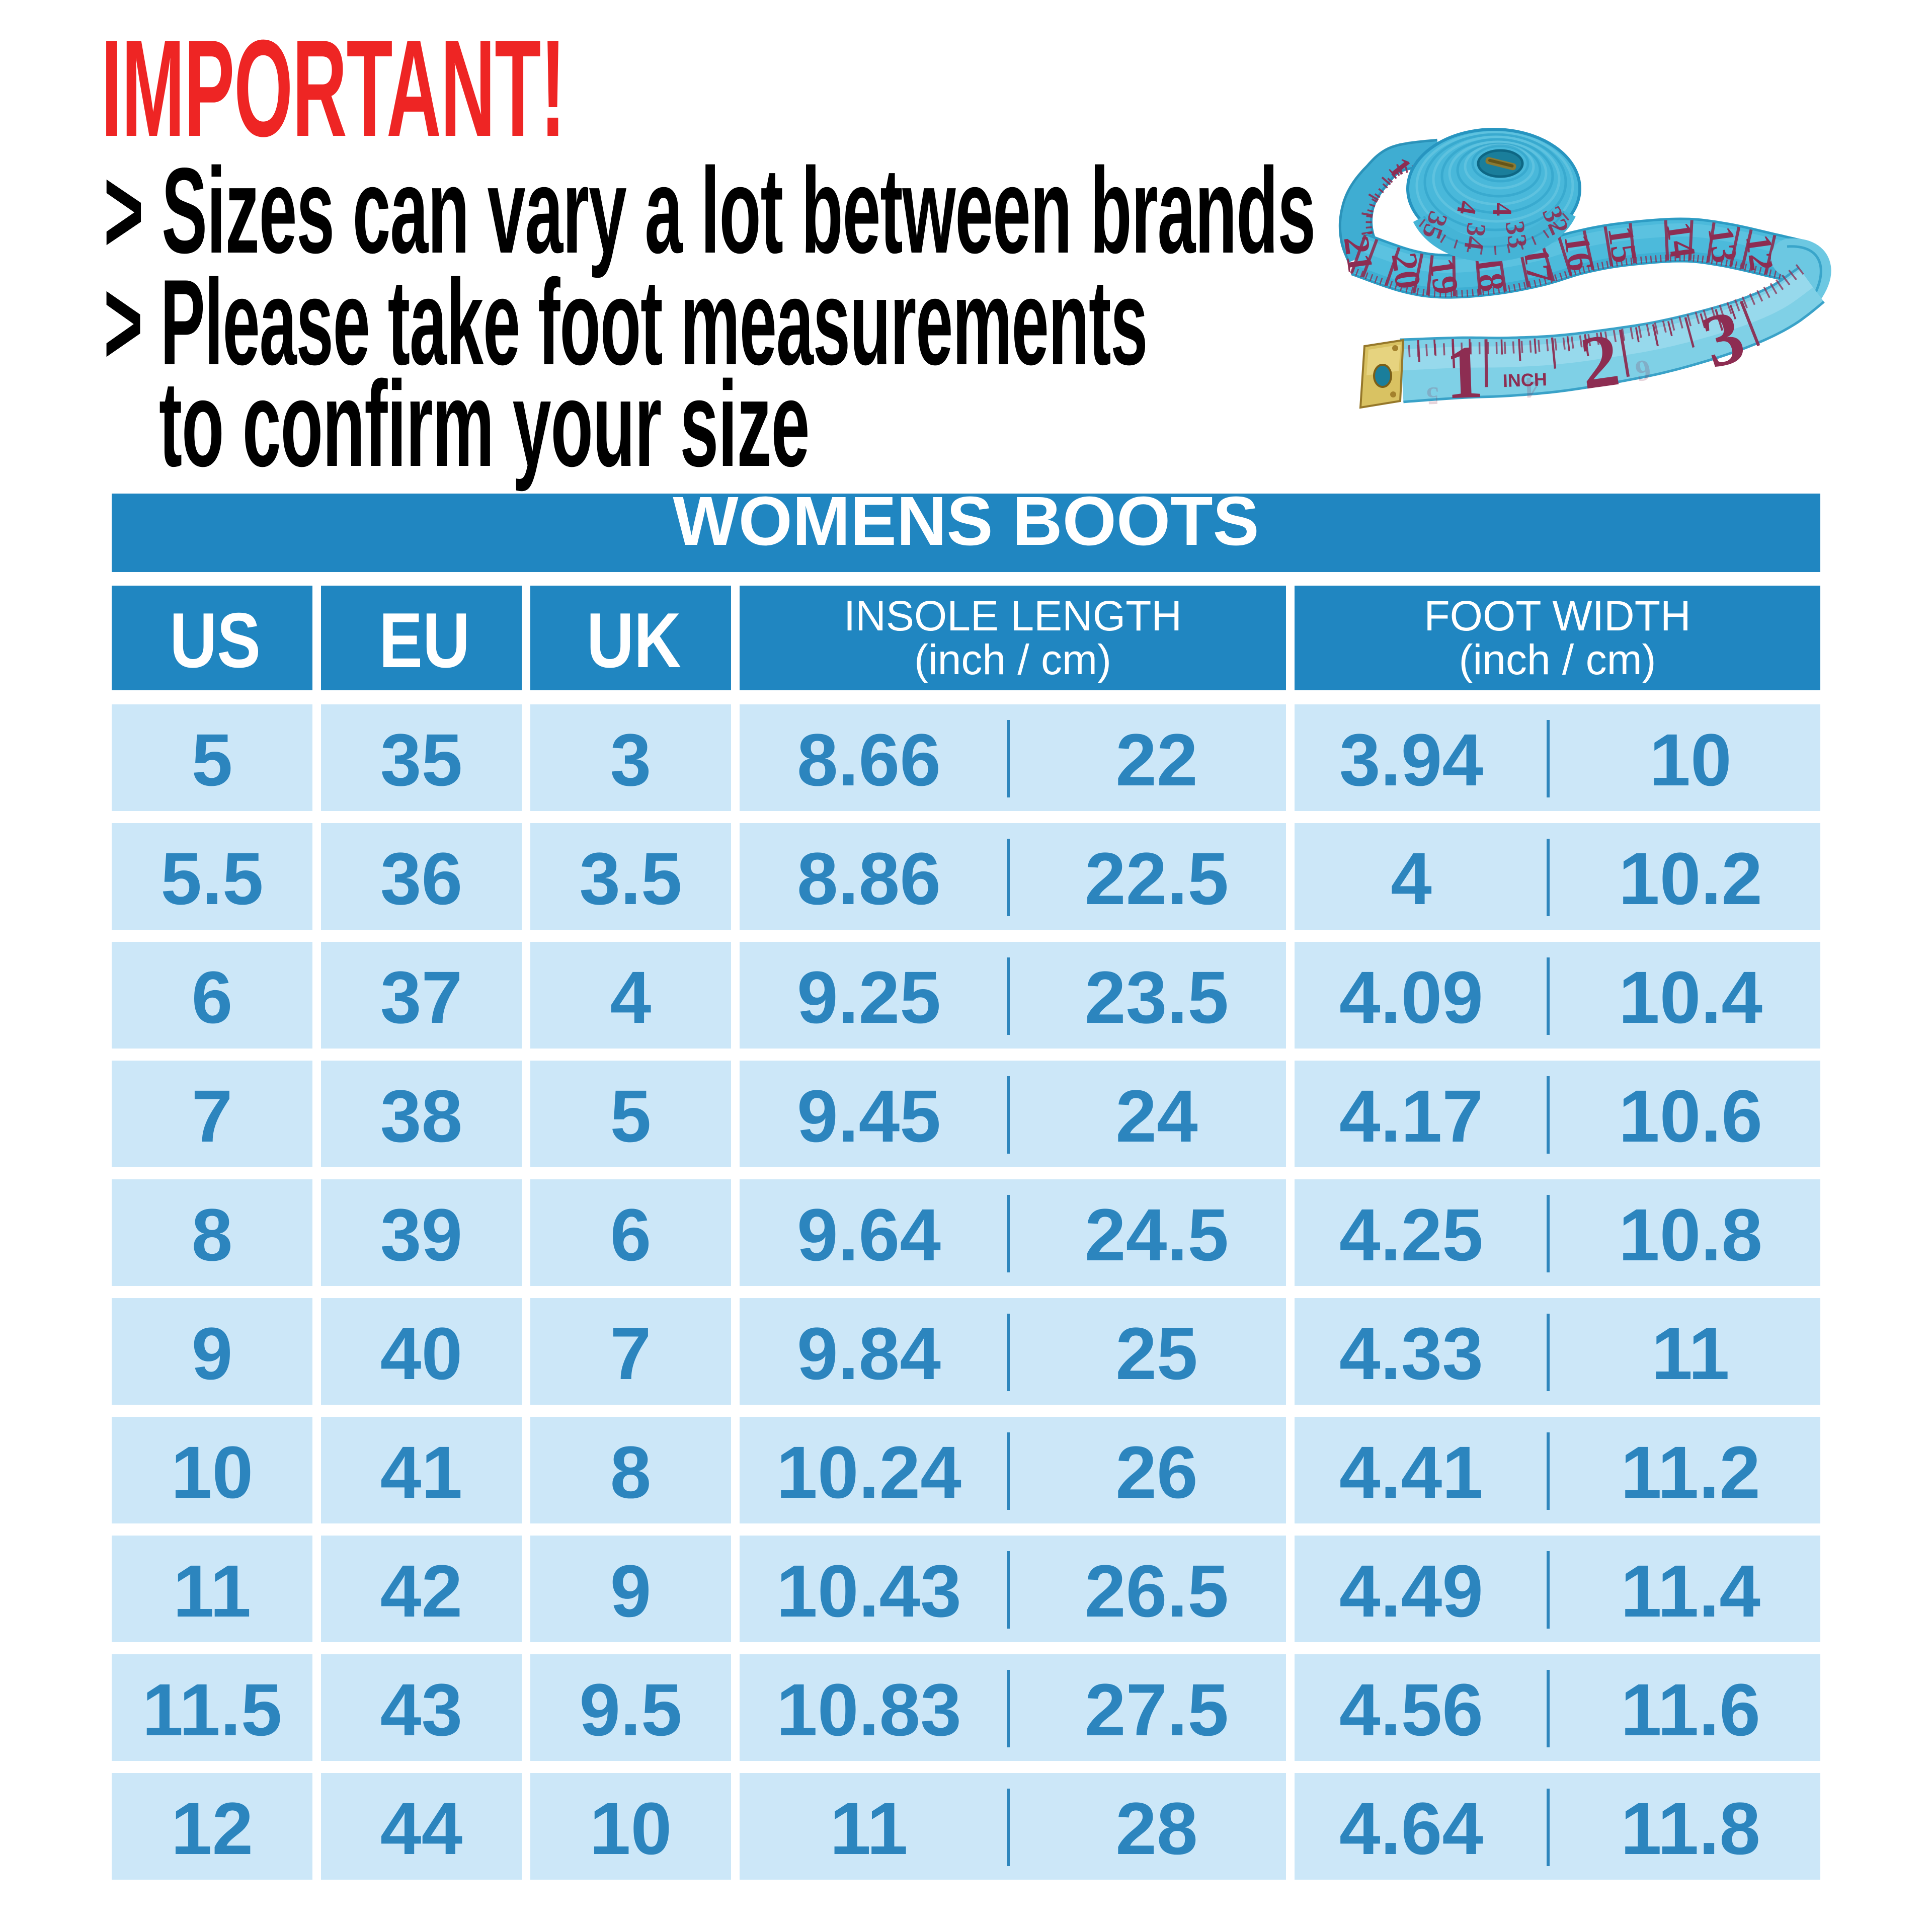  I want to click on svg-text: 19, so click(1443, 277).